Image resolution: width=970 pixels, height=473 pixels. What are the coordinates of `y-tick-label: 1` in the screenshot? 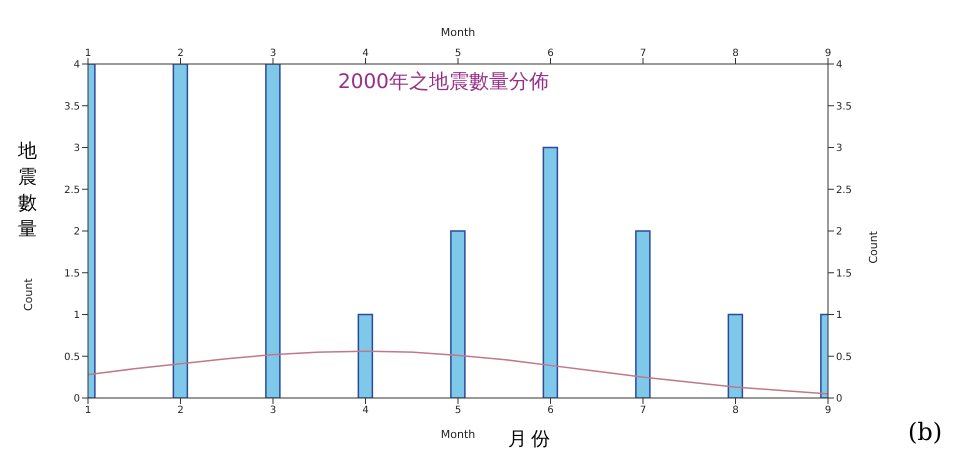 It's located at (77, 316).